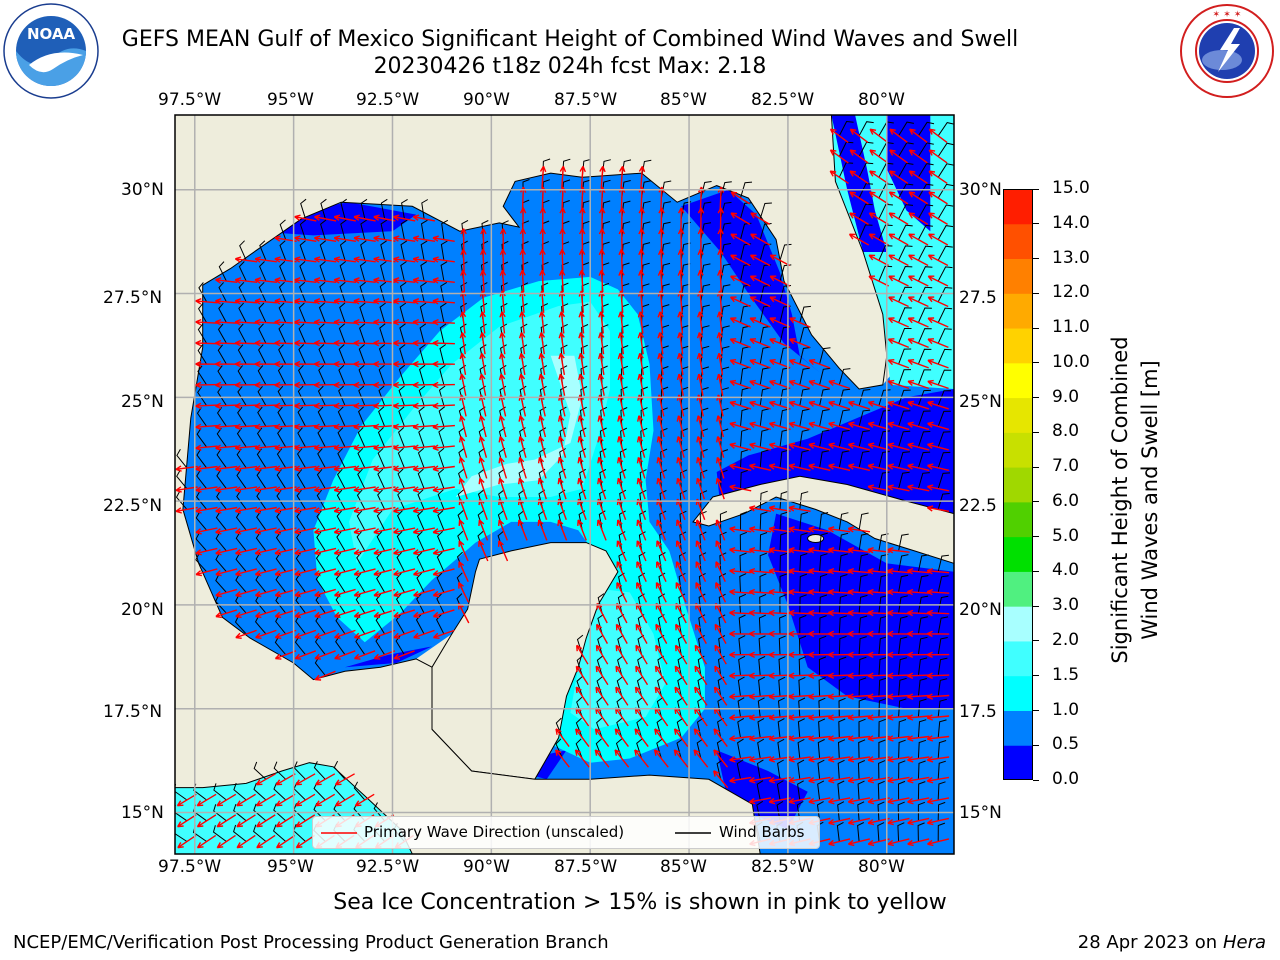  What do you see at coordinates (1018, 484) in the screenshot?
I see `colorbar-frame` at bounding box center [1018, 484].